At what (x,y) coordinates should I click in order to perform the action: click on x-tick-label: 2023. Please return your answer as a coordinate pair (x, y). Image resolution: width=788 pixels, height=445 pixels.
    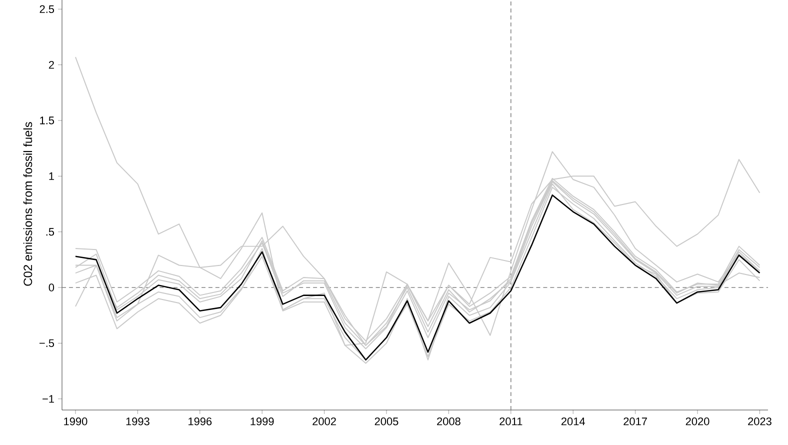
    Looking at the image, I should click on (760, 422).